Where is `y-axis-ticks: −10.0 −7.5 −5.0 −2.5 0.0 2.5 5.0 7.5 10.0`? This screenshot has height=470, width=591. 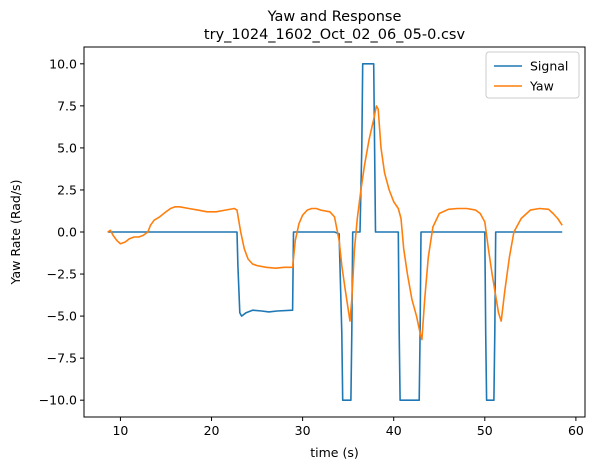
y-axis-ticks: −10.0 −7.5 −5.0 −2.5 0.0 2.5 5.0 7.5 10.0 is located at coordinates (61, 232).